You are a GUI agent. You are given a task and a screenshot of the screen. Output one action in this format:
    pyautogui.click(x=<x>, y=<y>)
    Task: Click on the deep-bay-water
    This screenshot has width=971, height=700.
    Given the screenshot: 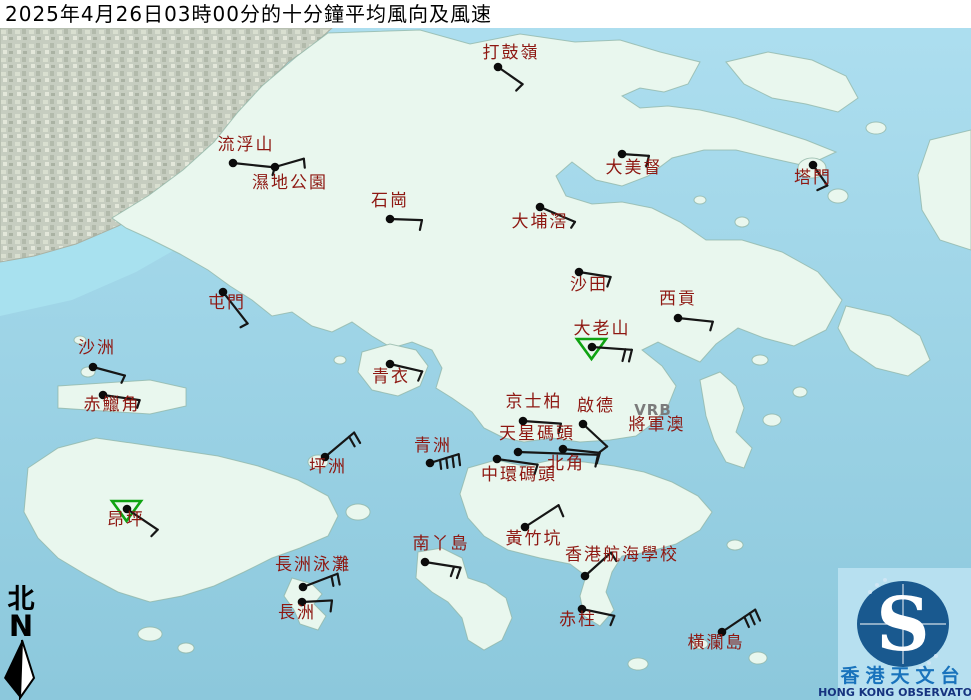 What is the action you would take?
    pyautogui.click(x=168, y=179)
    